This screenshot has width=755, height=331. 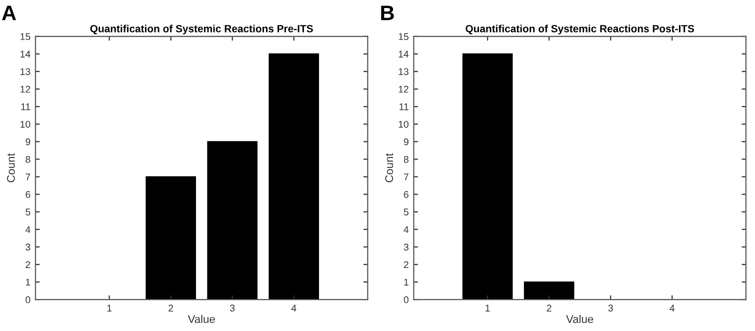 What do you see at coordinates (9, 13) in the screenshot?
I see `text: A` at bounding box center [9, 13].